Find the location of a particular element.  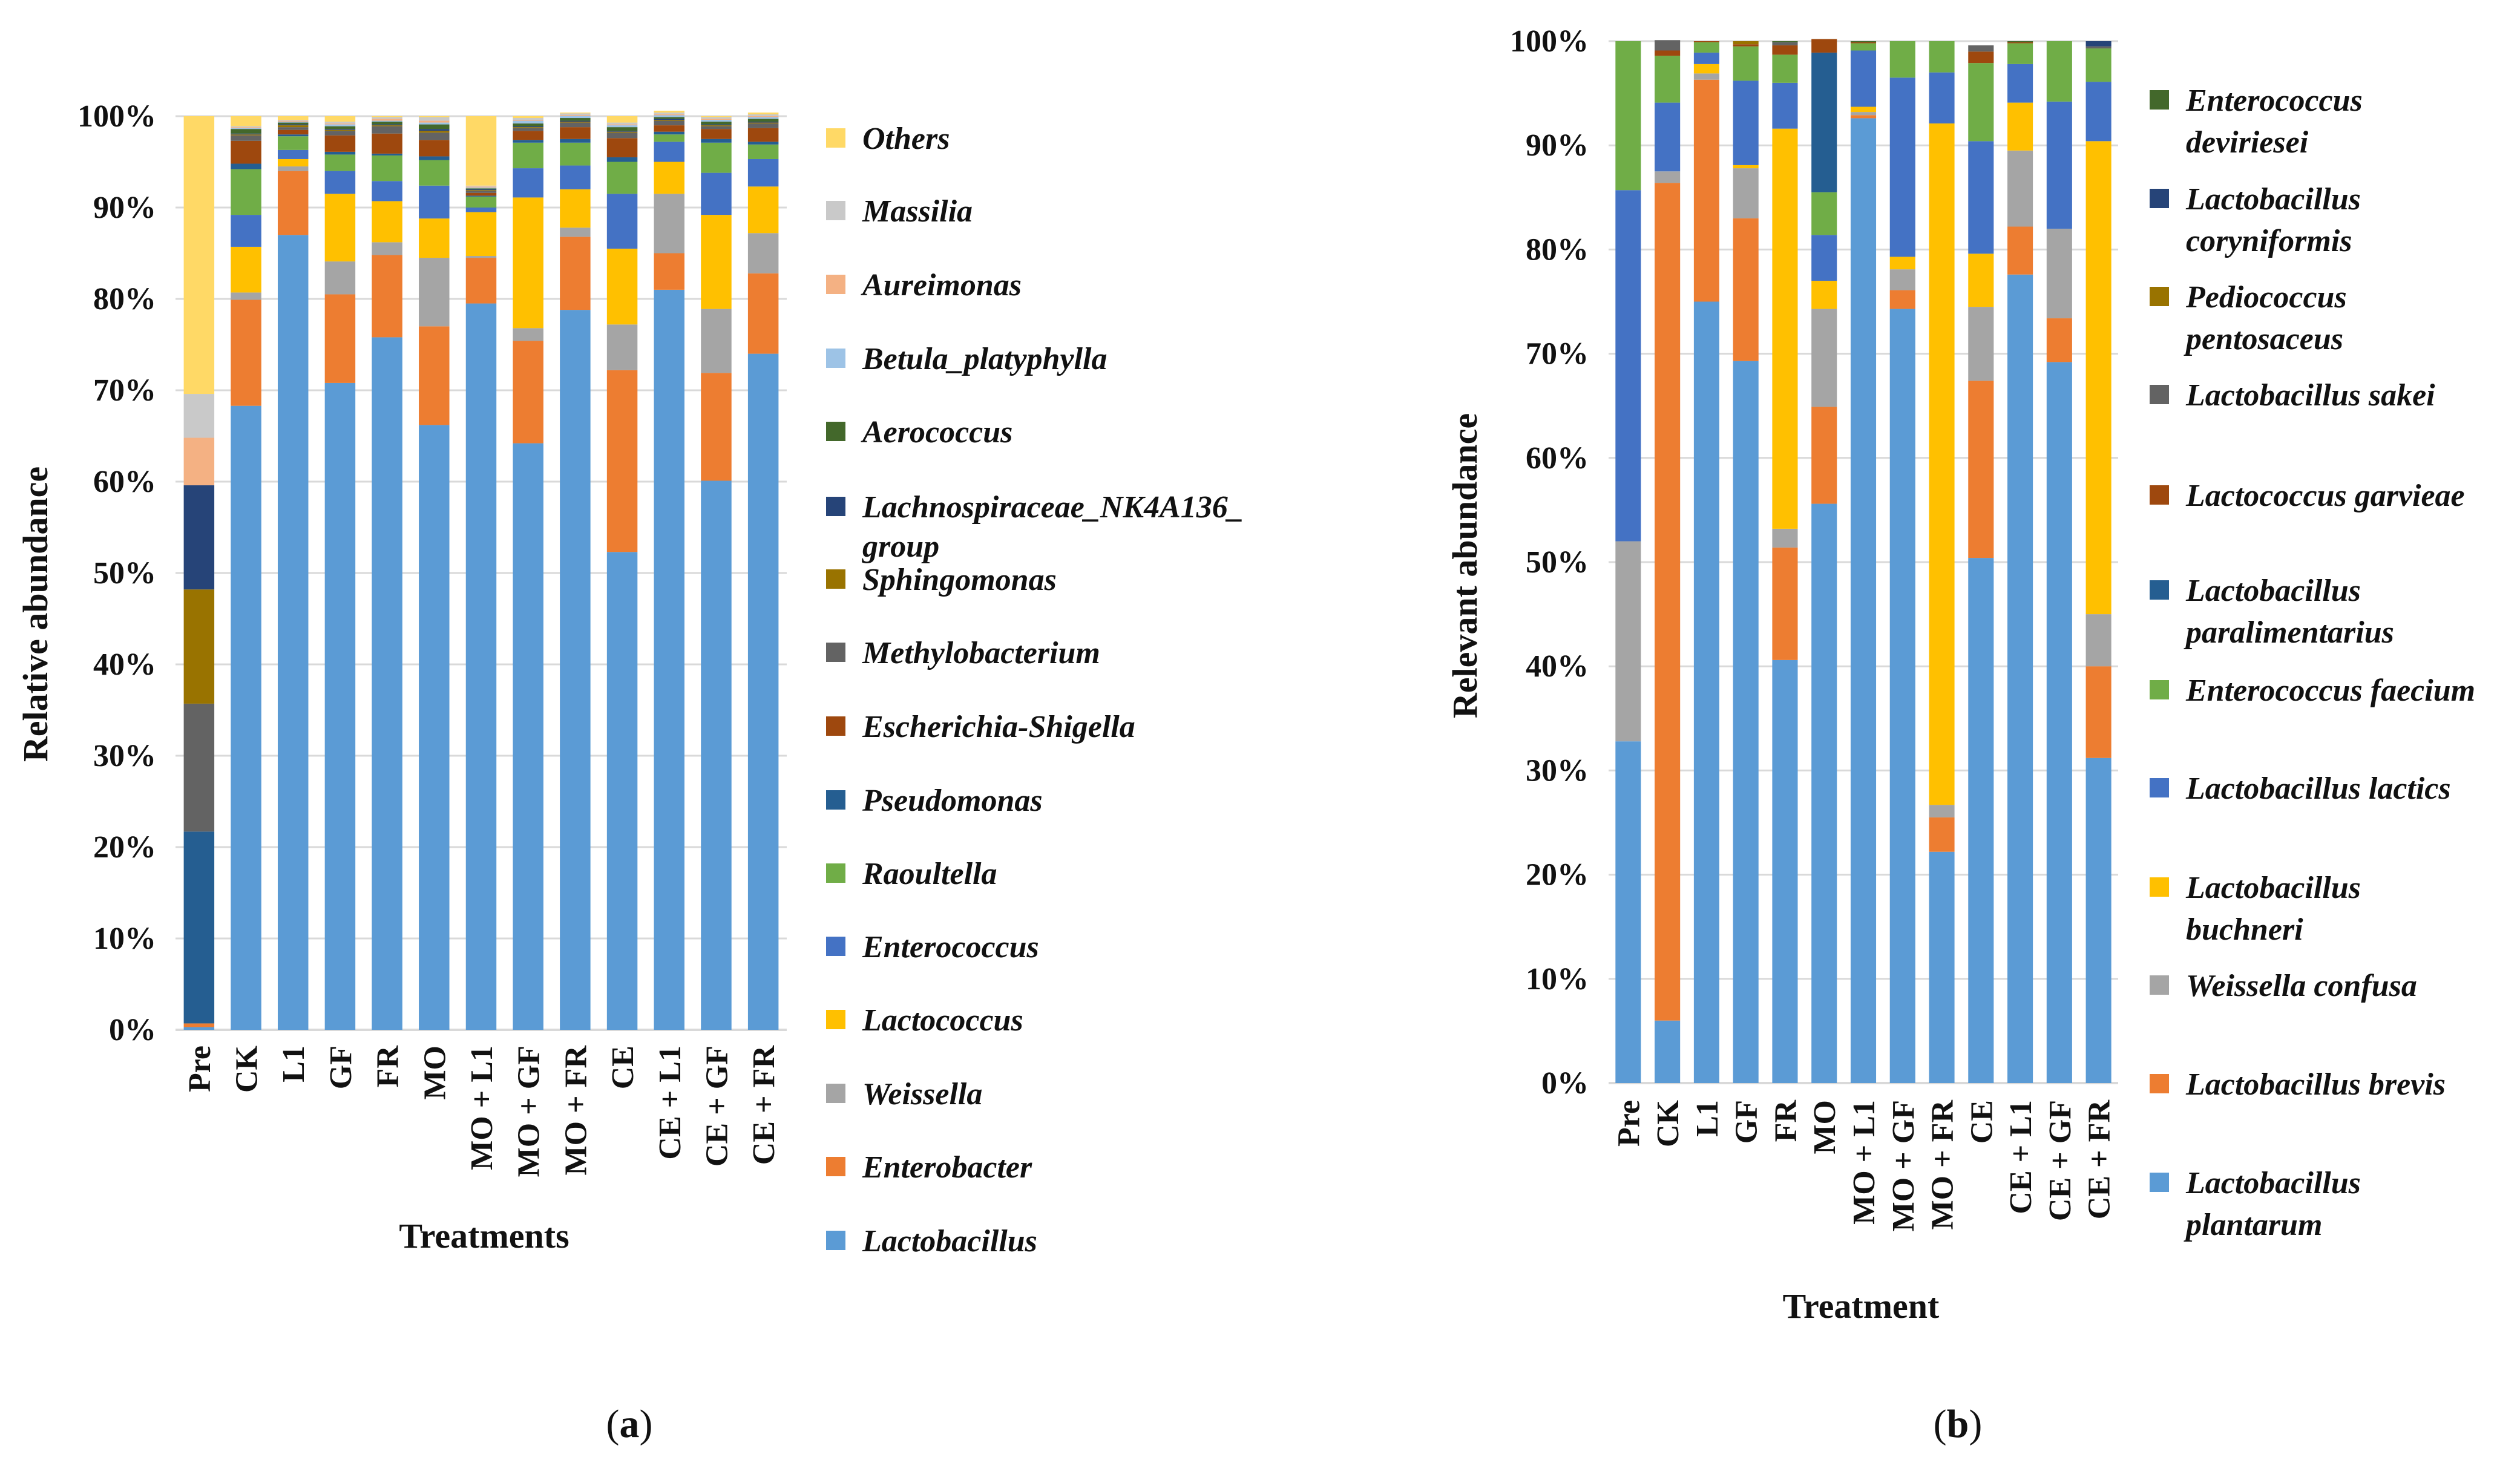

legend-label: Lactobacillus sakei is located at coordinates (2310, 395).